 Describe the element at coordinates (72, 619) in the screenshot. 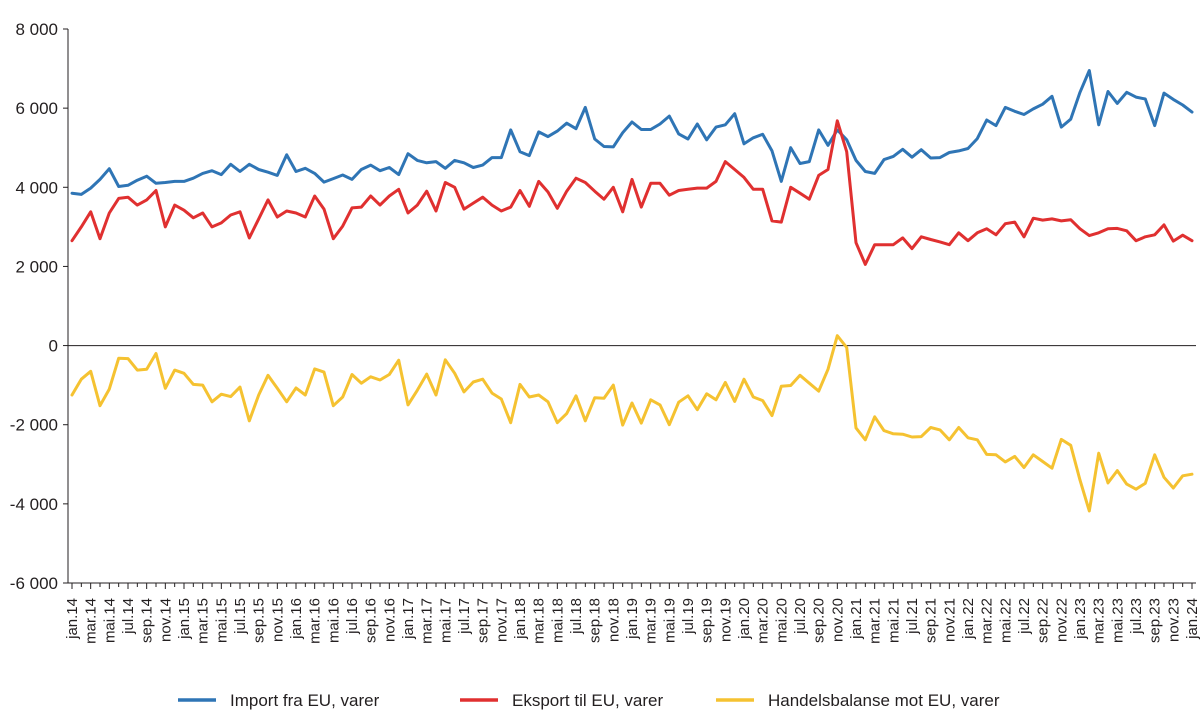

I see `x-tick-label: jan.14` at that location.